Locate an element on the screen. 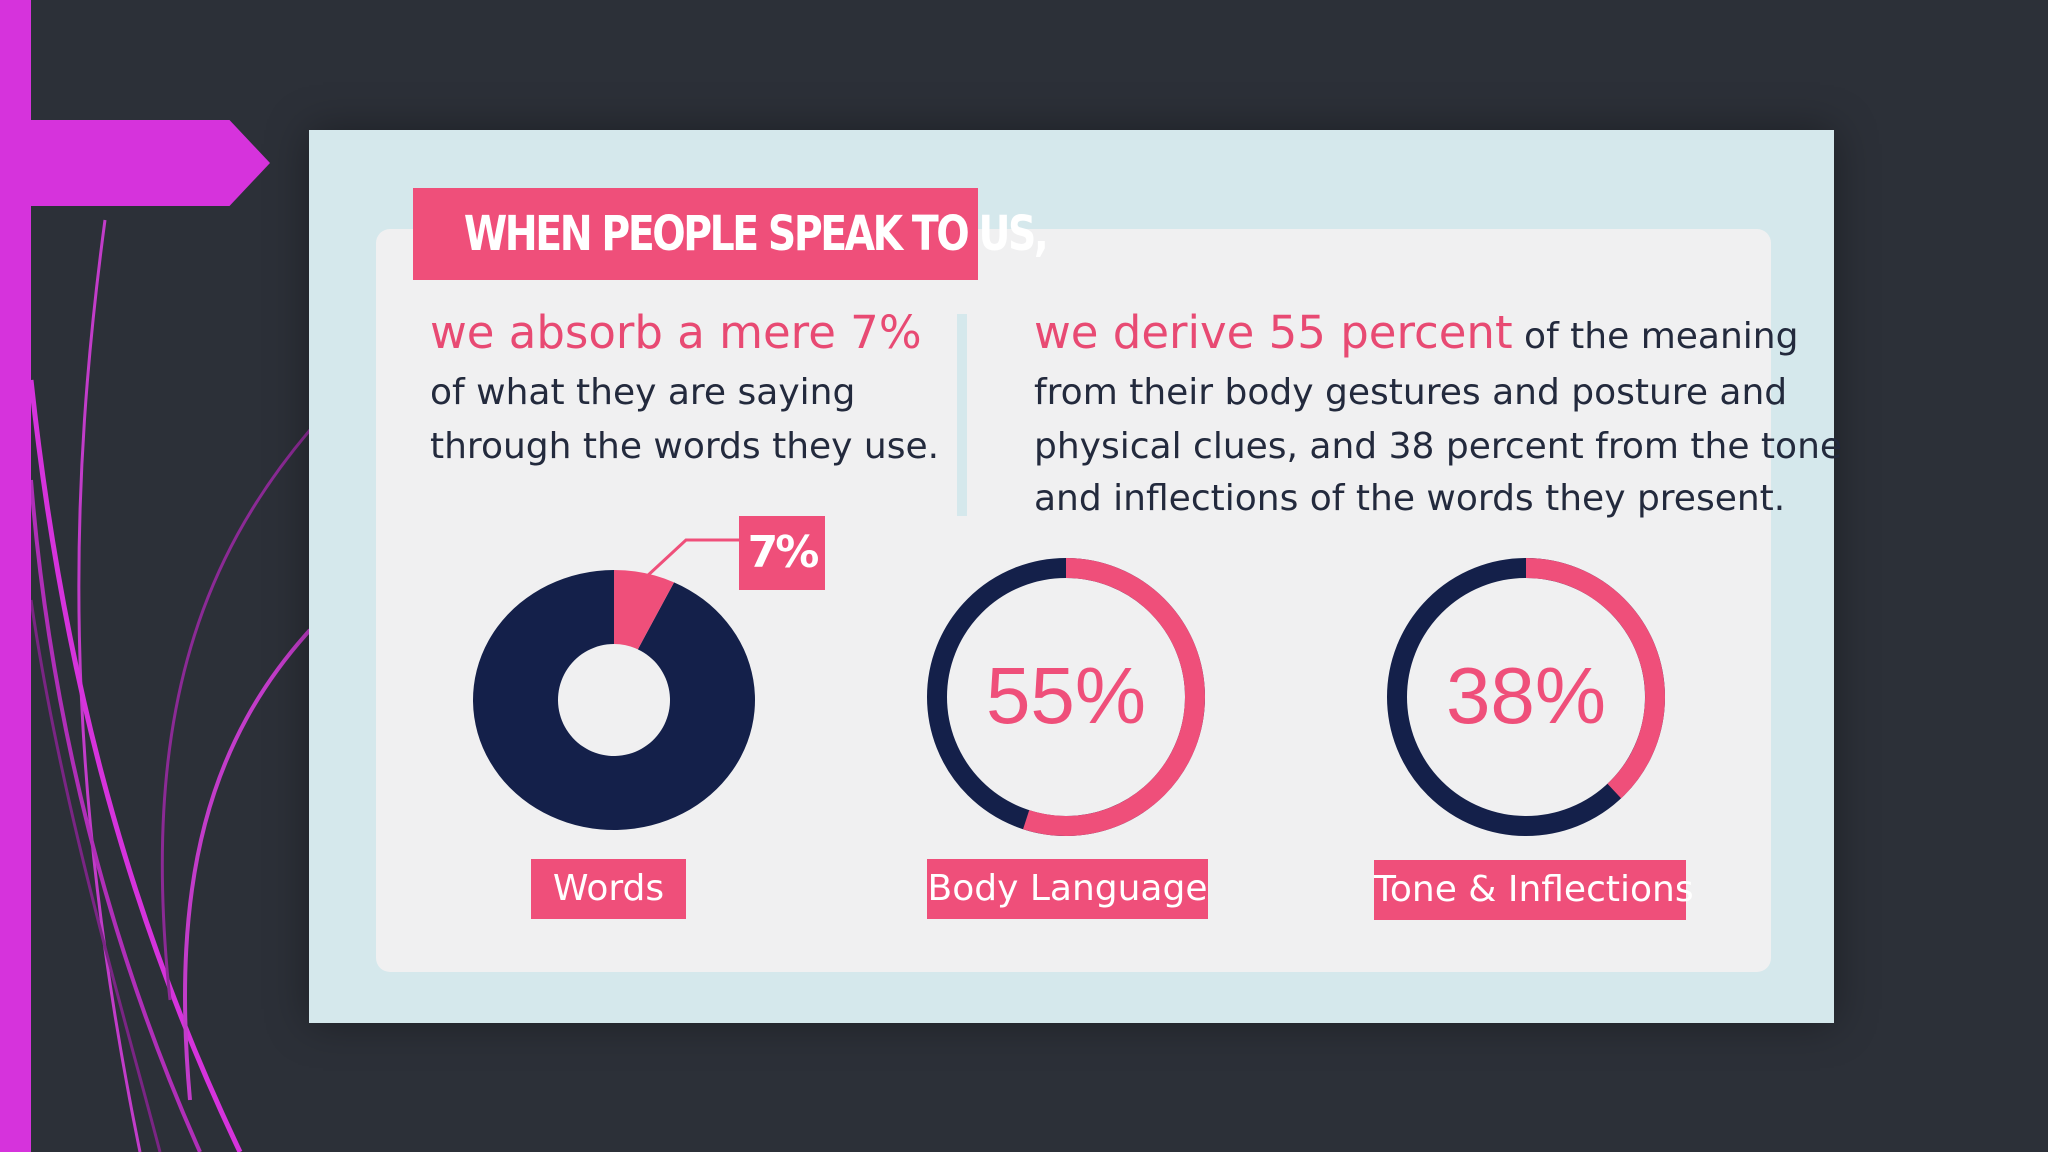 The width and height of the screenshot is (2048, 1152). right-line-1-rest: of the meaning is located at coordinates (1655, 336).